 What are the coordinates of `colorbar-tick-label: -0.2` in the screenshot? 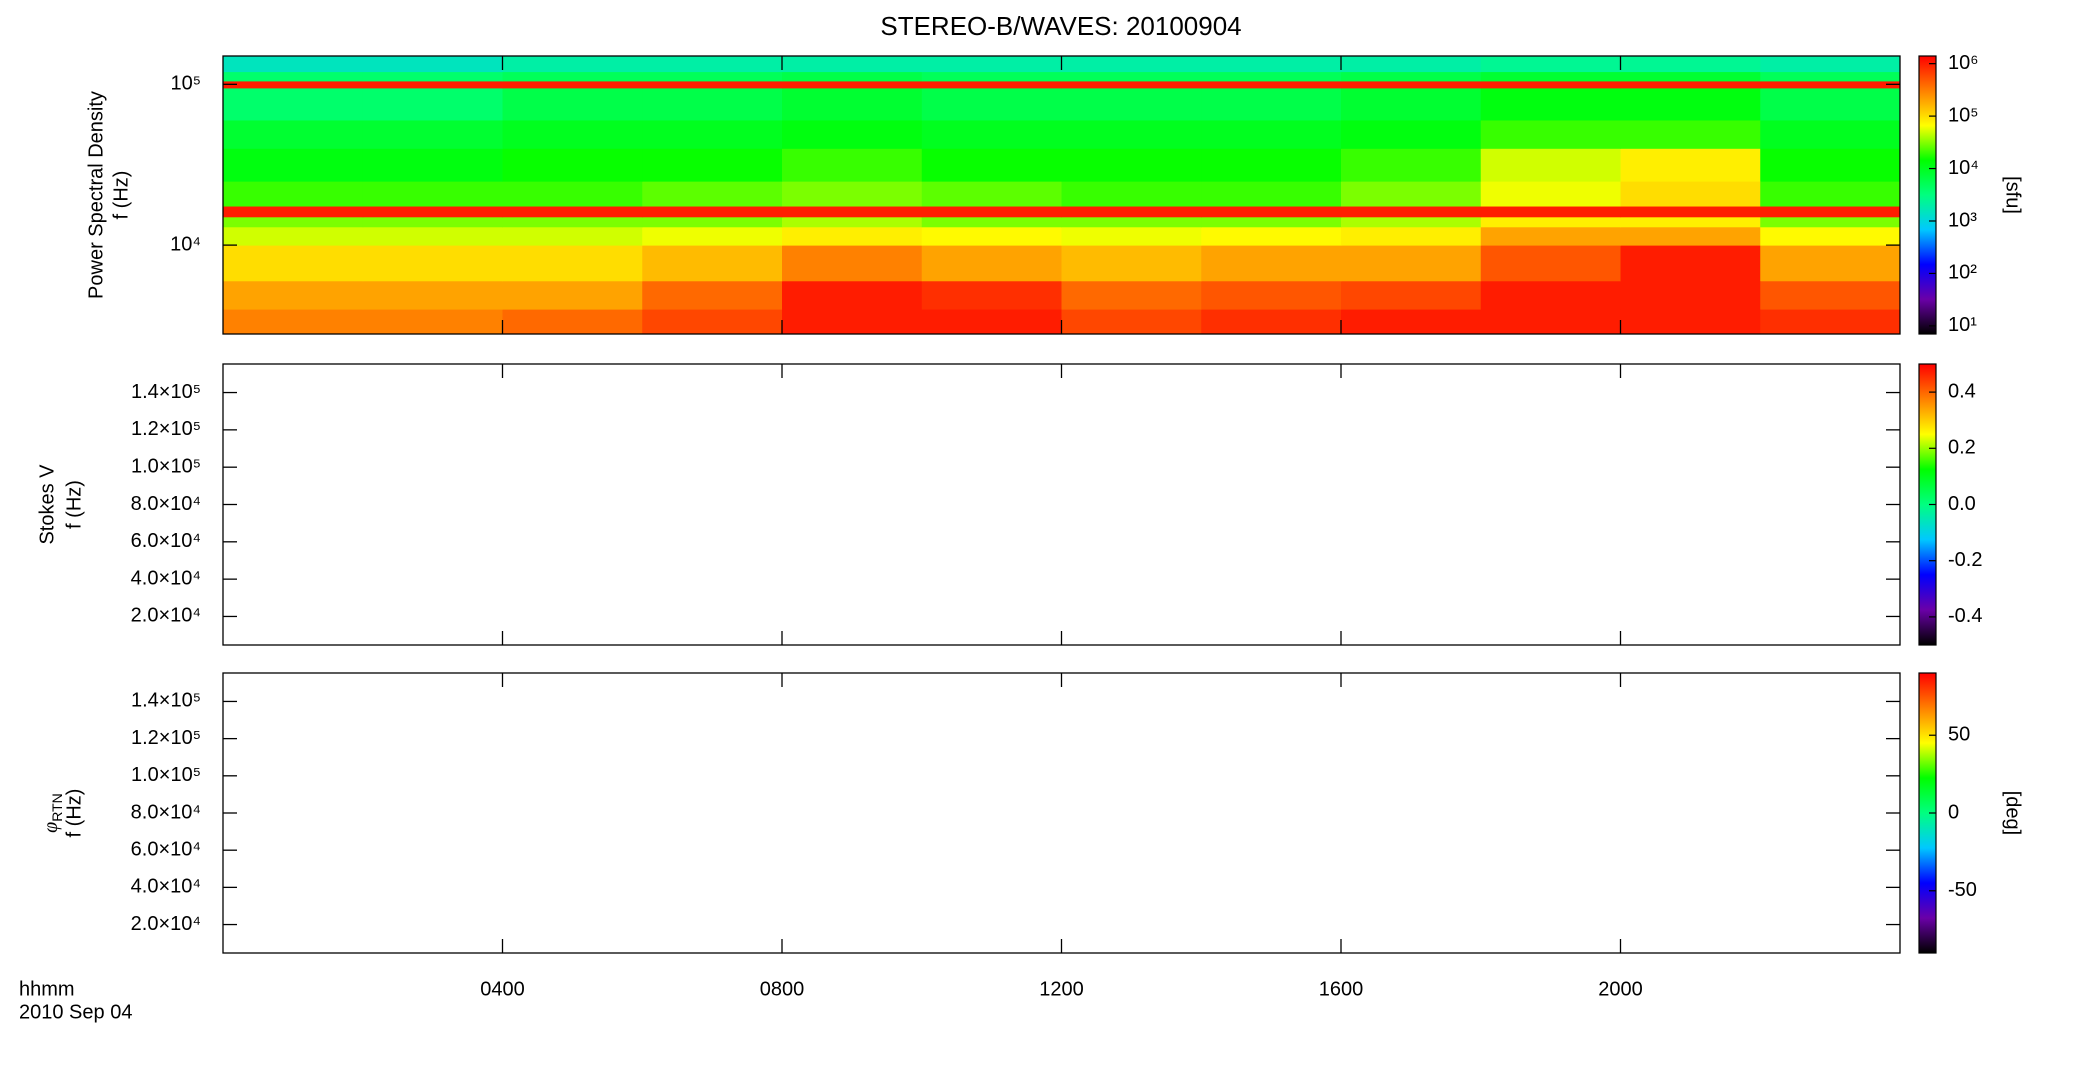 It's located at (1965, 560).